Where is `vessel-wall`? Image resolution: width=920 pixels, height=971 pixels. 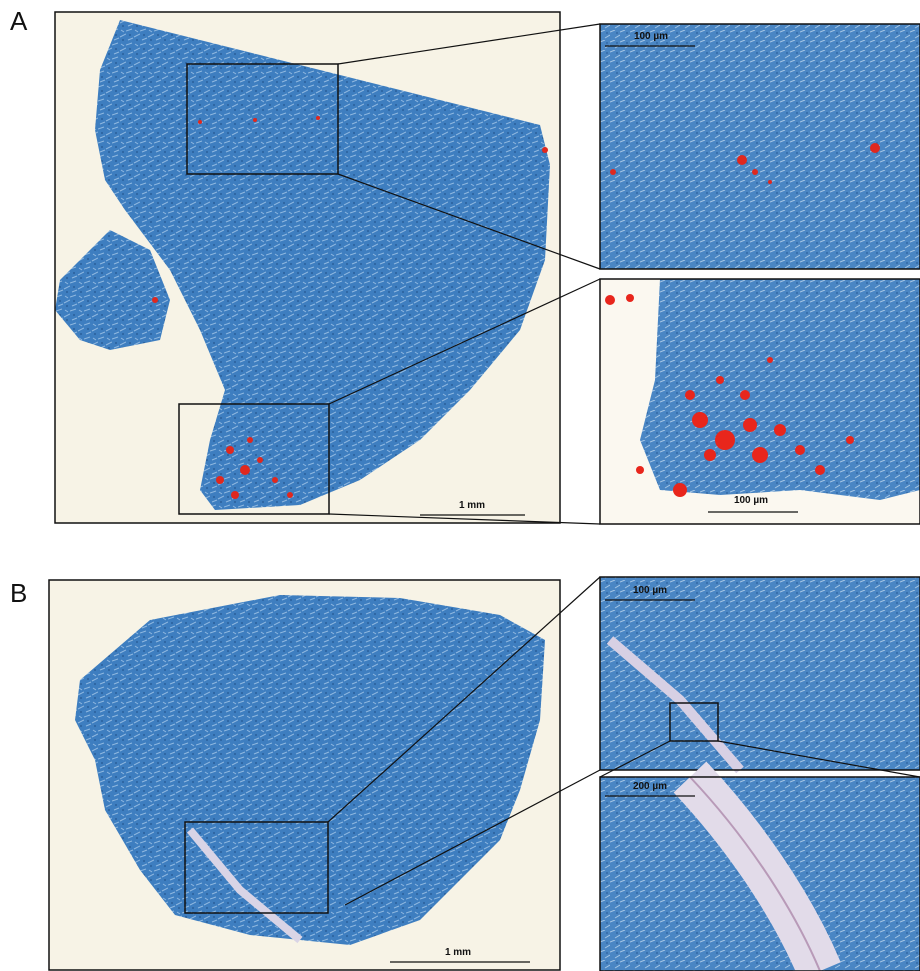 vessel-wall is located at coordinates (755, 873).